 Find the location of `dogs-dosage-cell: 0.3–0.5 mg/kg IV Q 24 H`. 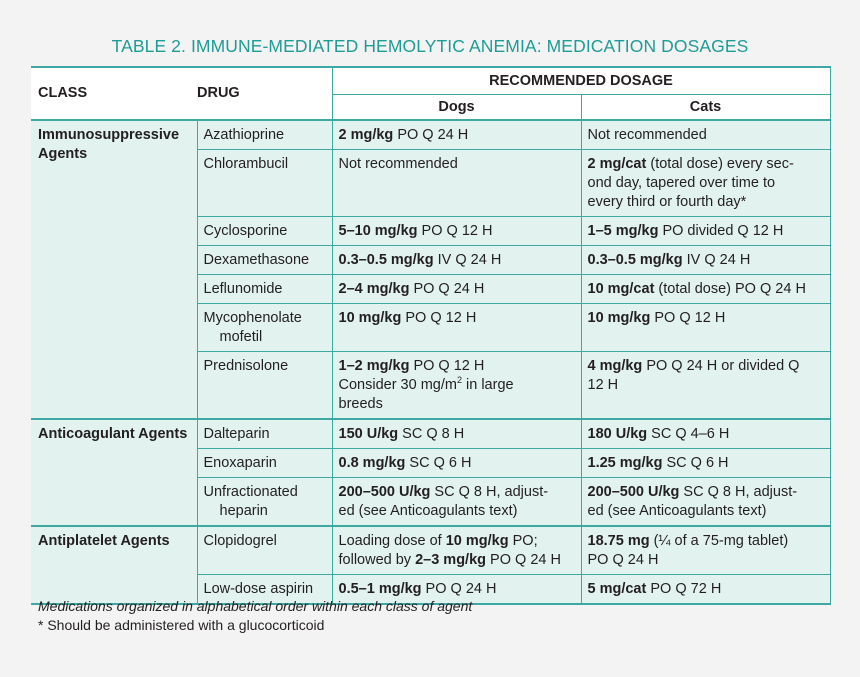

dogs-dosage-cell: 0.3–0.5 mg/kg IV Q 24 H is located at coordinates (456, 260).